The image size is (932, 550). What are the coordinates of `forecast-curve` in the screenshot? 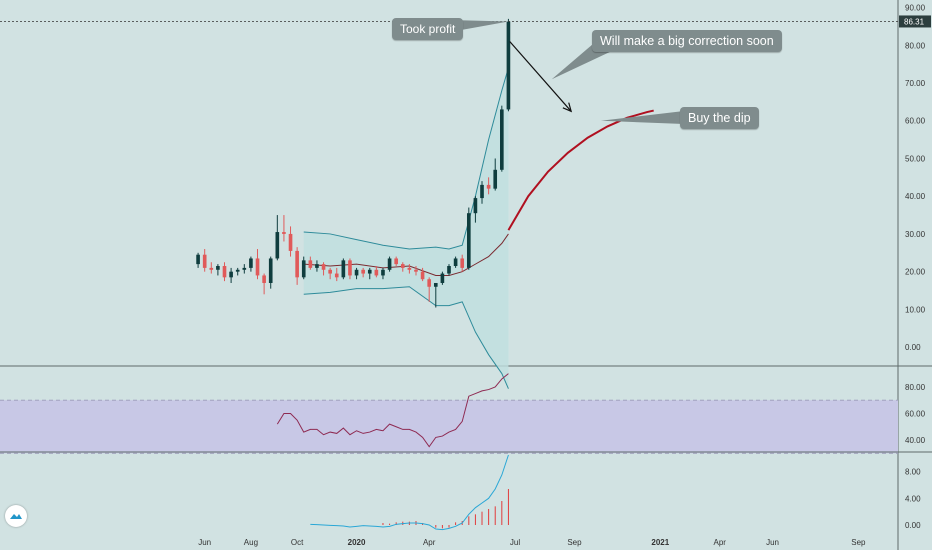 It's located at (580, 170).